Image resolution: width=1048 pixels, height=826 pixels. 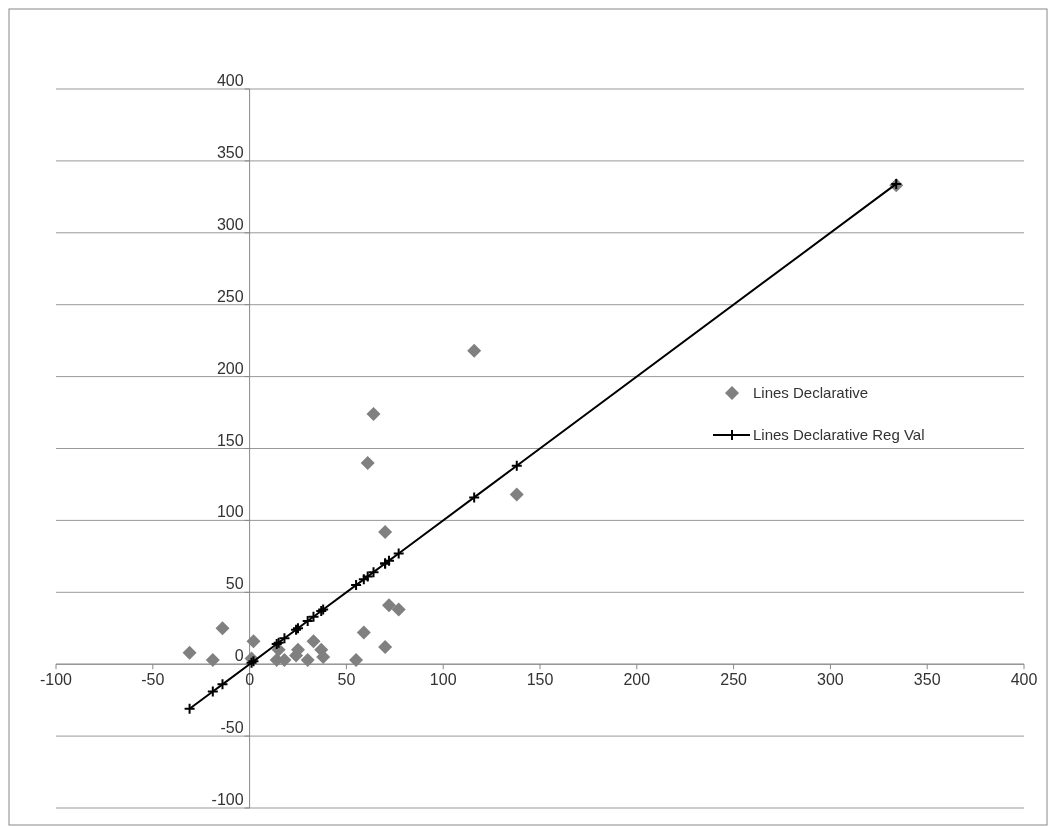 What do you see at coordinates (230, 440) in the screenshot?
I see `y-tick-label: 150` at bounding box center [230, 440].